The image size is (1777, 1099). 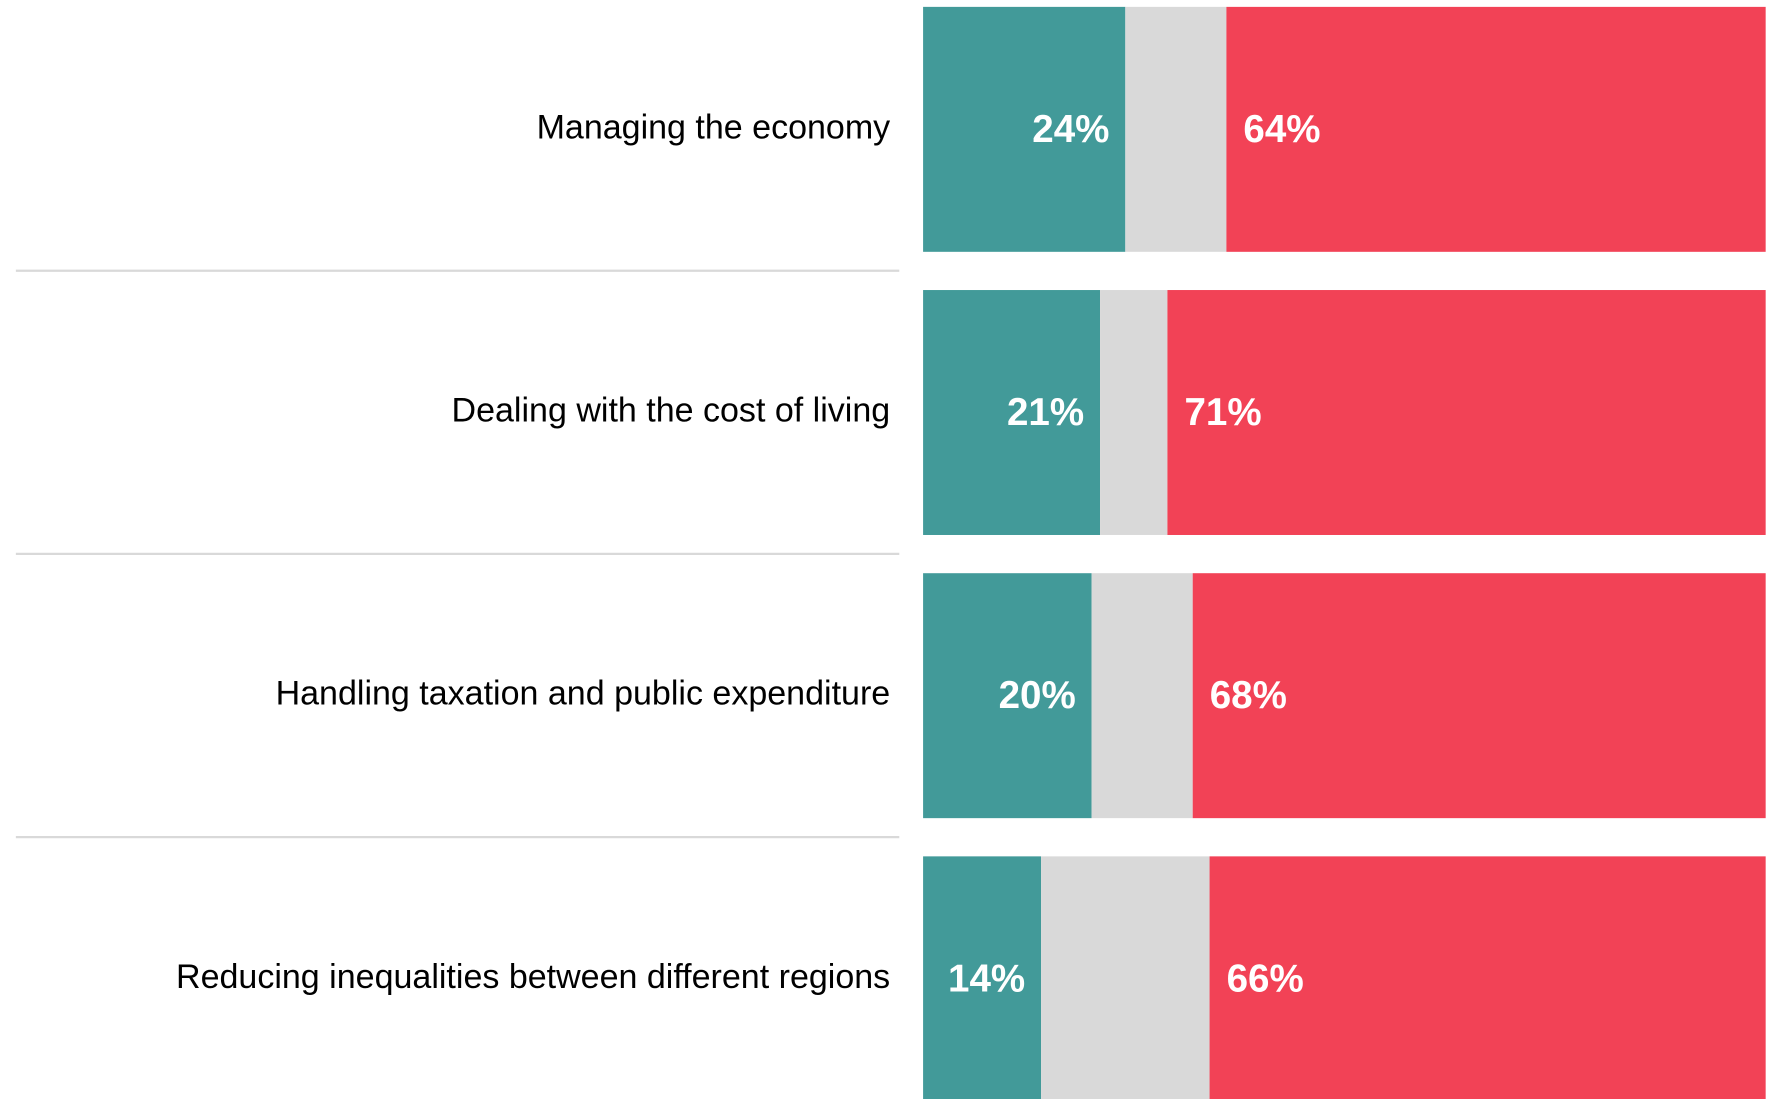 What do you see at coordinates (1037, 695) in the screenshot?
I see `value-label: 20%` at bounding box center [1037, 695].